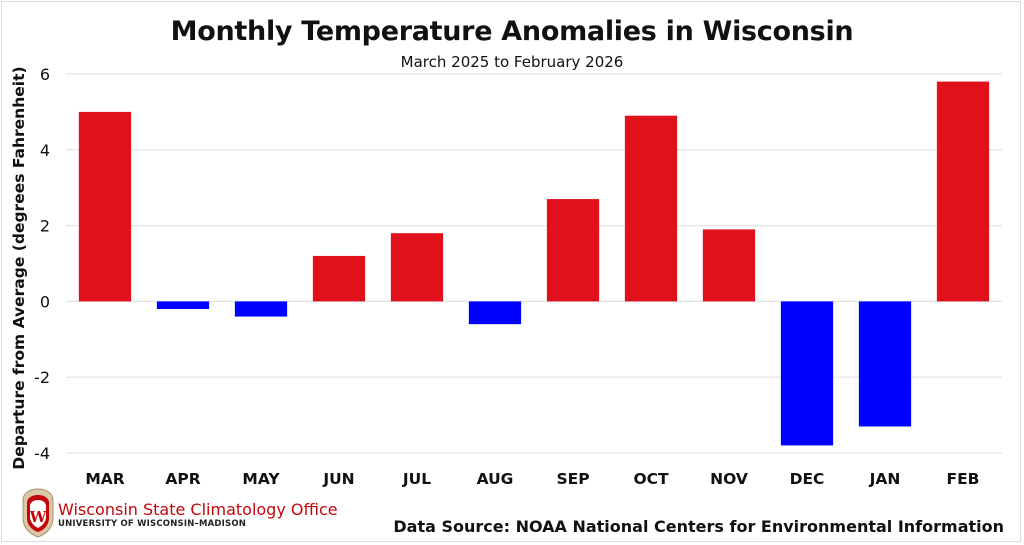  What do you see at coordinates (45, 226) in the screenshot?
I see `y-tick-label: 2` at bounding box center [45, 226].